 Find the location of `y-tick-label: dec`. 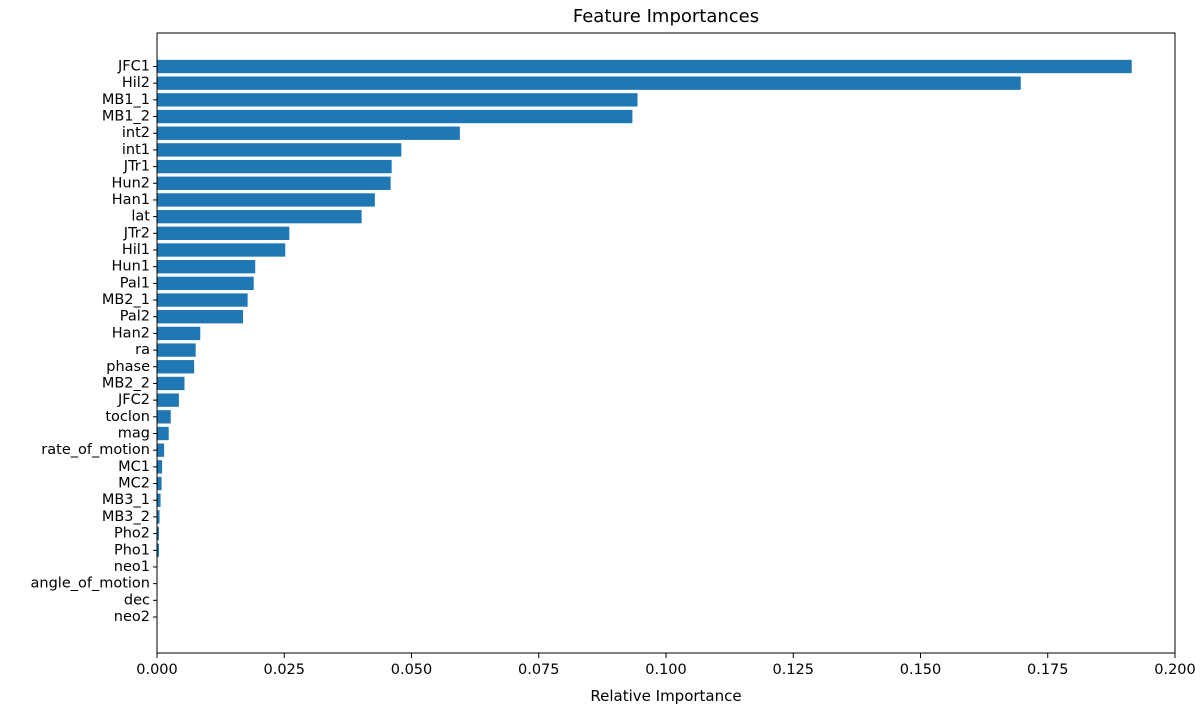

y-tick-label: dec is located at coordinates (137, 600).